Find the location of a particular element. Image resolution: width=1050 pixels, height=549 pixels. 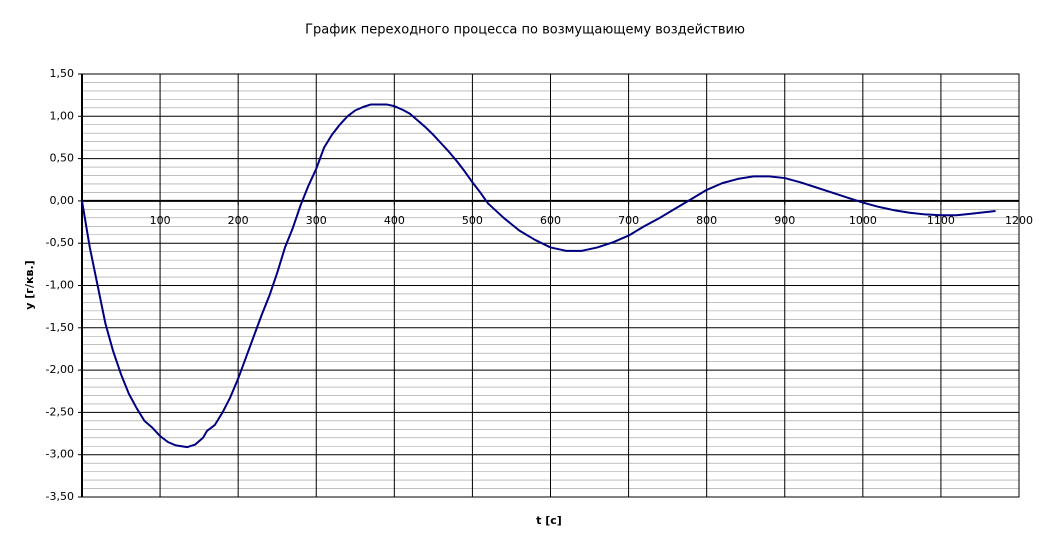

x-tick-label: 800 is located at coordinates (706, 220).